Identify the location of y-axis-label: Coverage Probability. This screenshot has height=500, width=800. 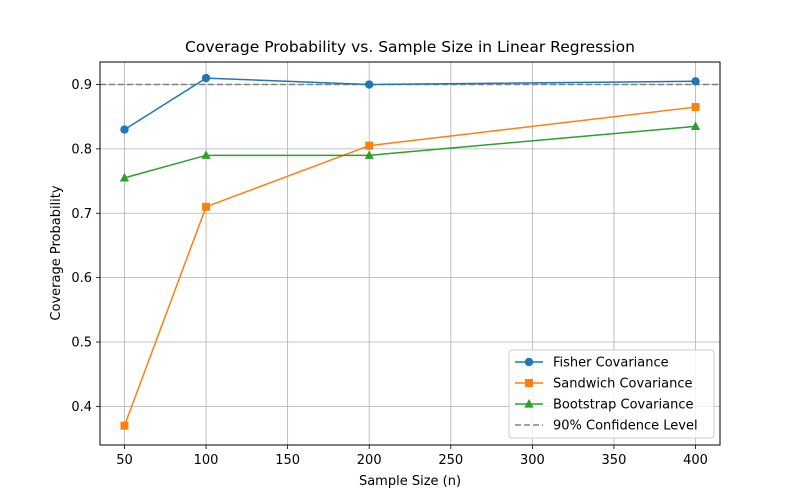
(56, 252).